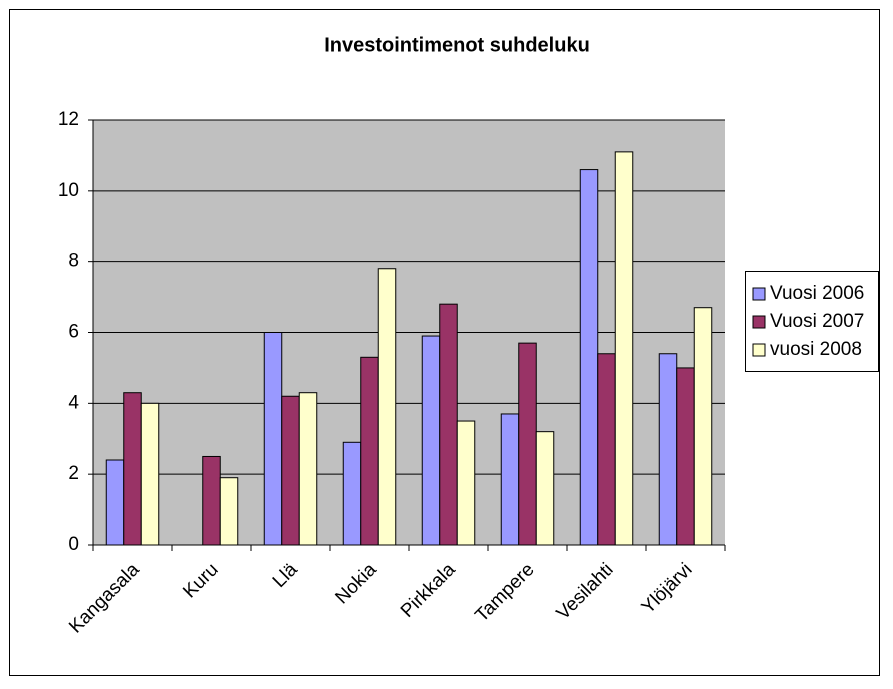 This screenshot has height=689, width=893. Describe the element at coordinates (817, 321) in the screenshot. I see `legend-label: Vuosi 2007` at that location.